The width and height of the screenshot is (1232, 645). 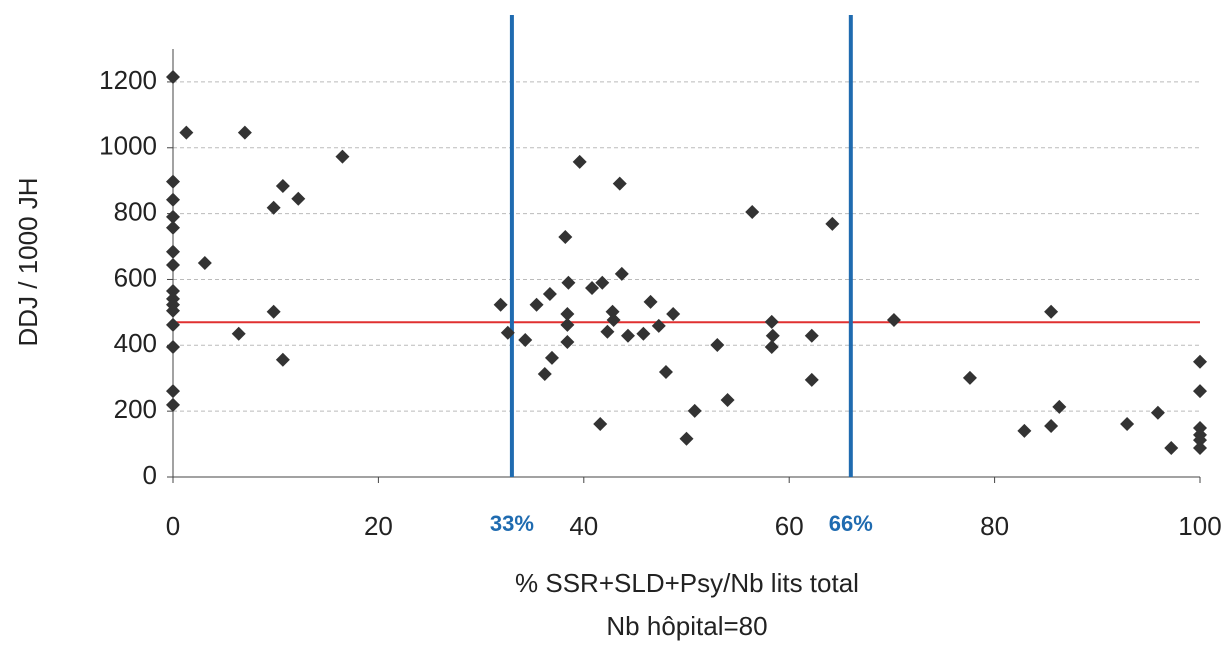 I want to click on note: Nb hôpital=80, so click(x=686, y=626).